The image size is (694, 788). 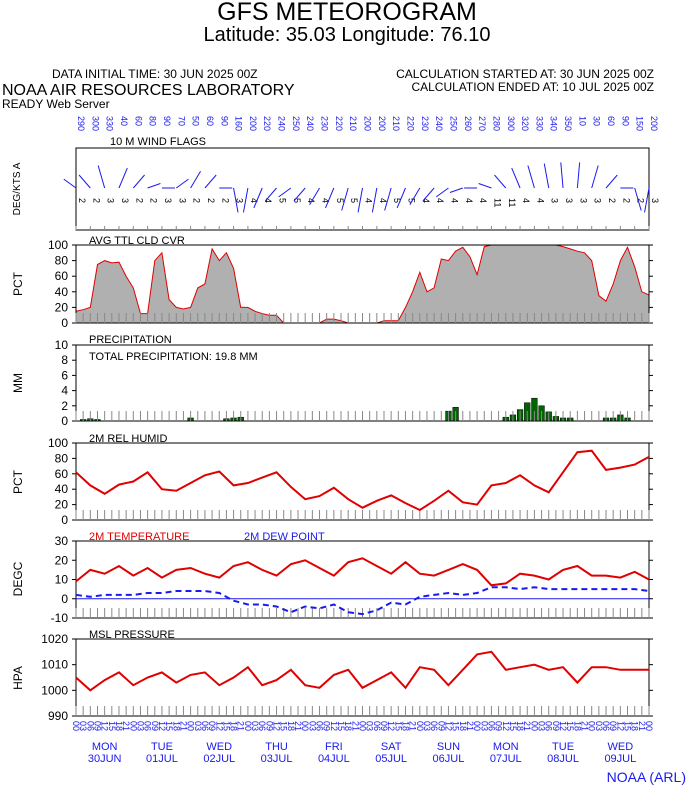 I want to click on rh-axis-tick-label: 60, so click(x=62, y=474).